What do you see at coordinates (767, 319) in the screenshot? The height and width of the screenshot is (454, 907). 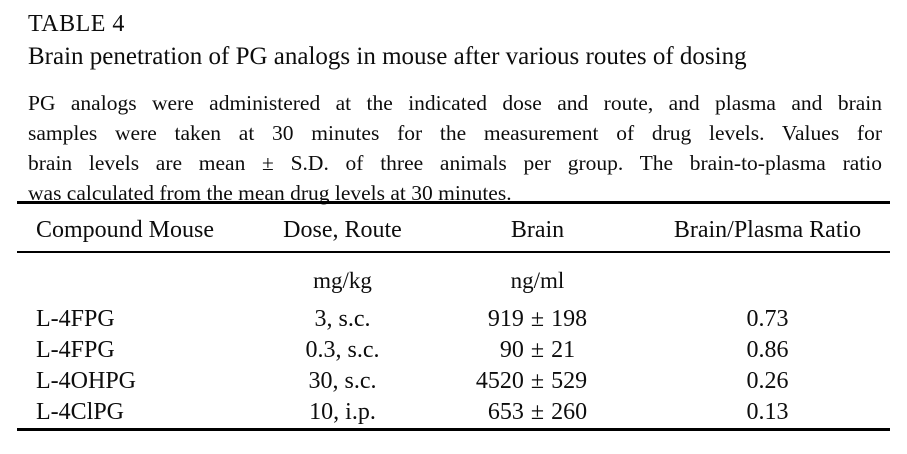 I see `cell-ratio: 0.73` at bounding box center [767, 319].